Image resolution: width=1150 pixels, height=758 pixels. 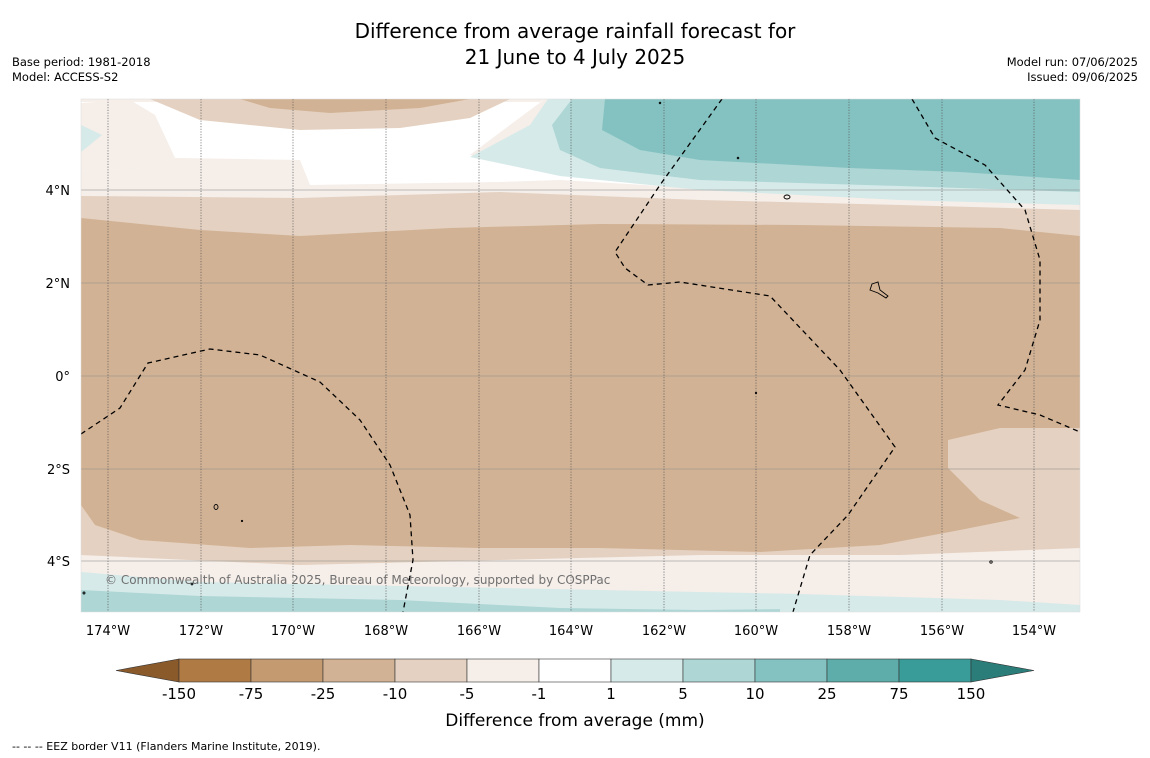 What do you see at coordinates (756, 631) in the screenshot?
I see `lon-label: 160°W` at bounding box center [756, 631].